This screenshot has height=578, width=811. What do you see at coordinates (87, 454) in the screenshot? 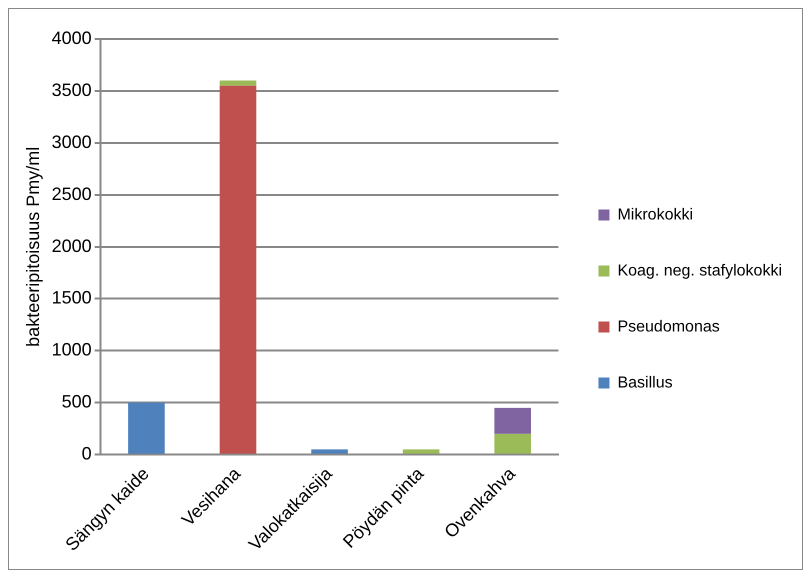
I see `y-tick-label: 0` at bounding box center [87, 454].